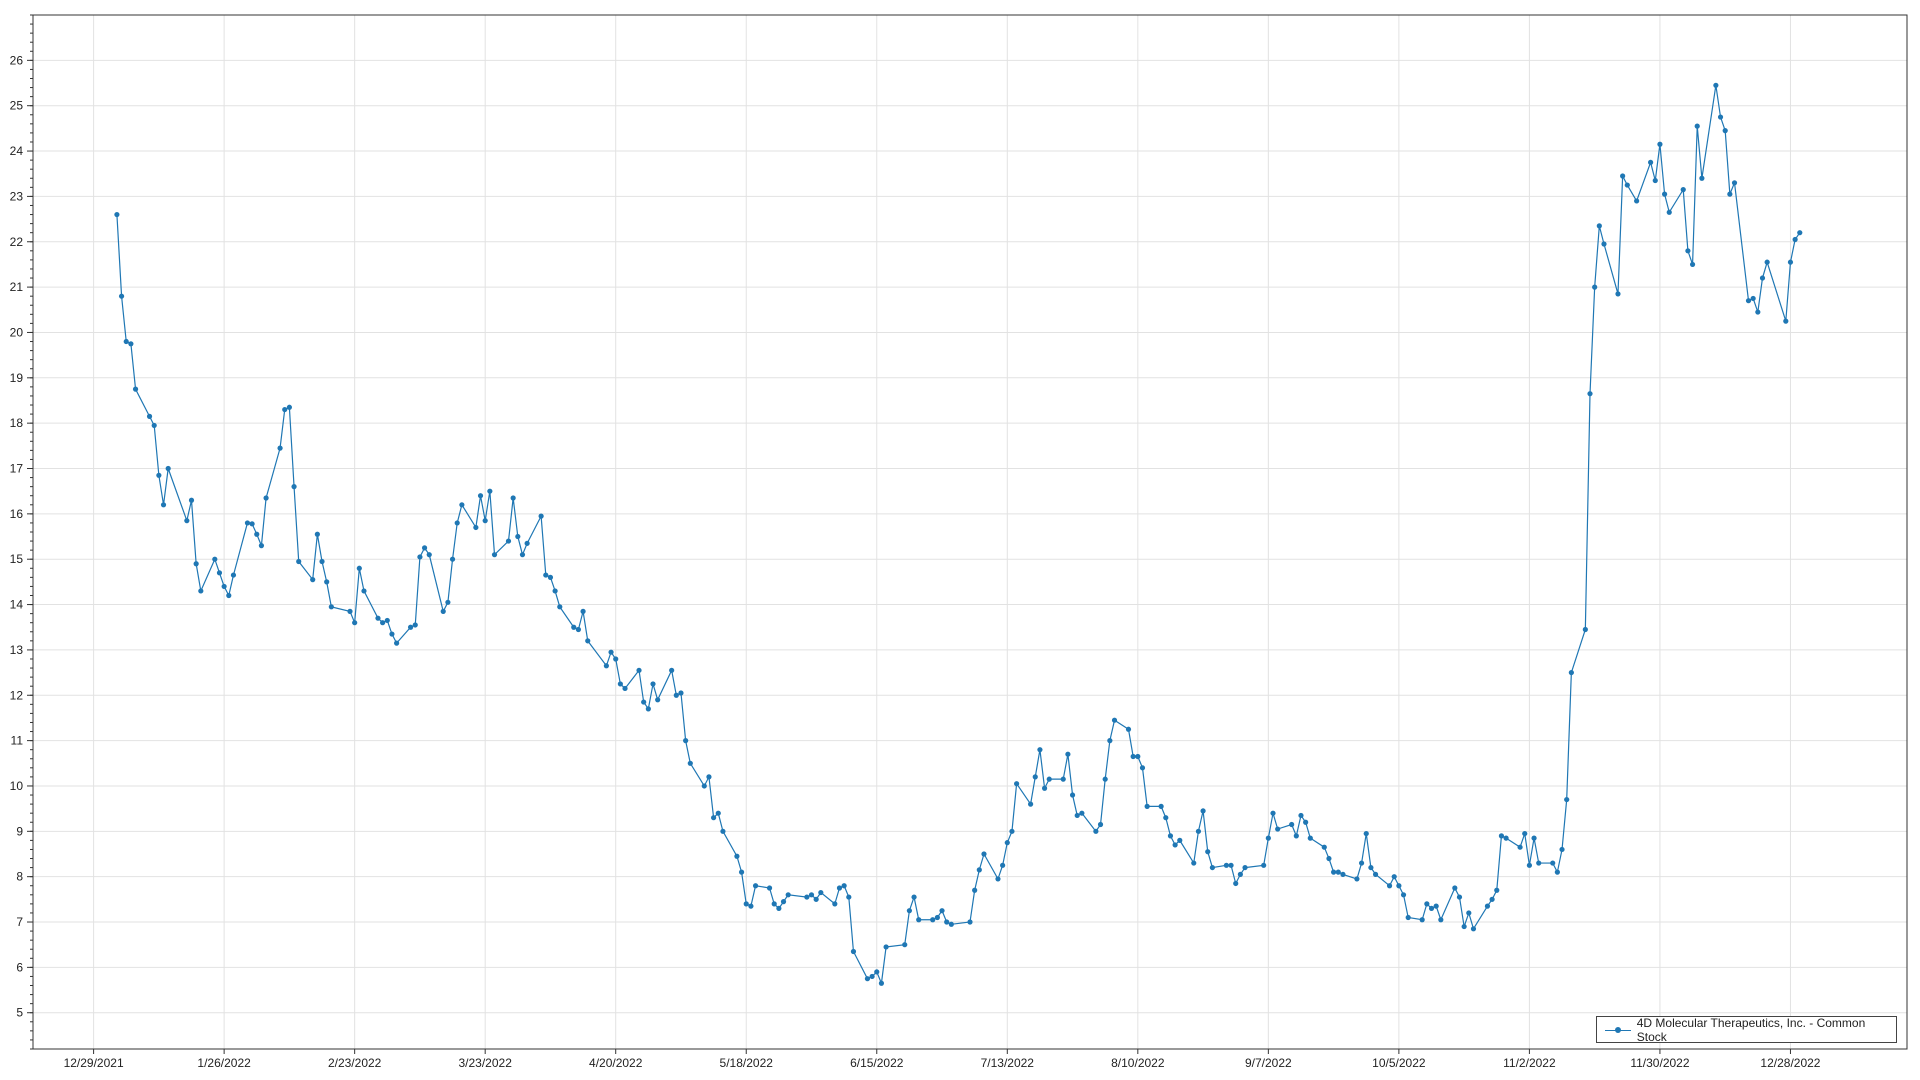 The width and height of the screenshot is (1920, 1080). What do you see at coordinates (19, 922) in the screenshot?
I see `y-tick-label: 7` at bounding box center [19, 922].